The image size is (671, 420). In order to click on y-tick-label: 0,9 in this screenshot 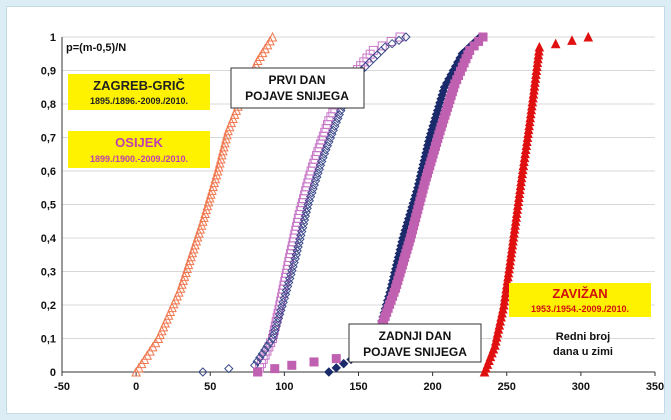, I will do `click(48, 72)`.